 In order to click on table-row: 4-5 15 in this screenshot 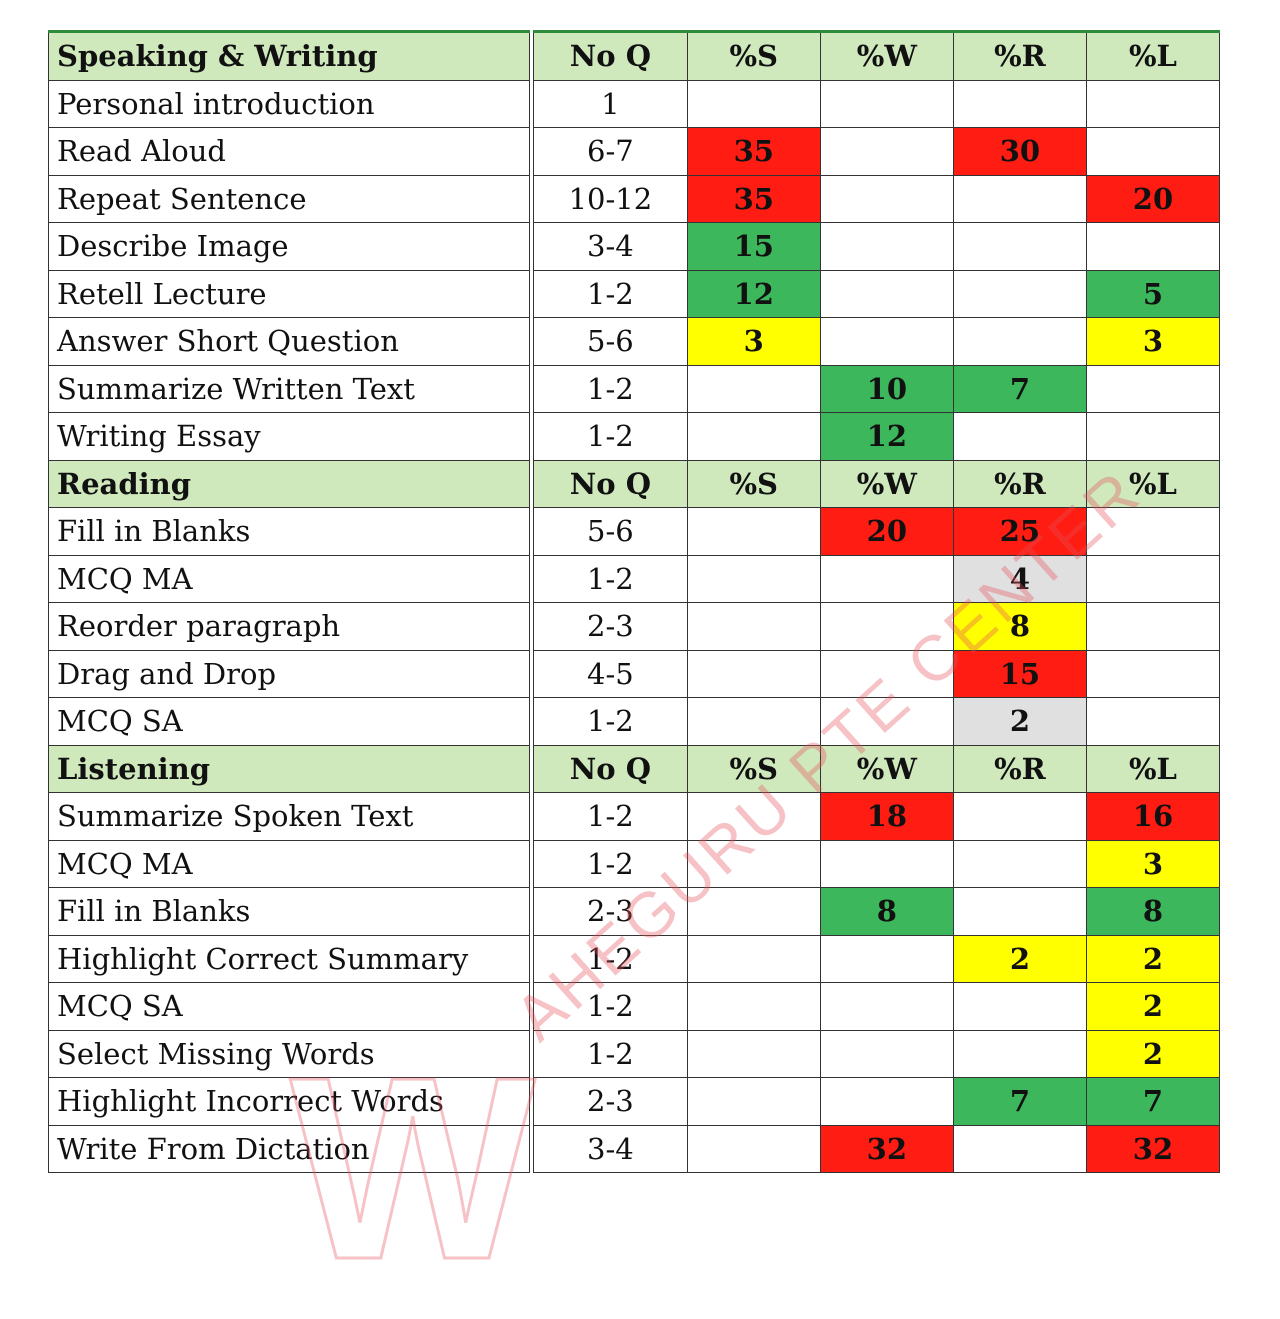, I will do `click(877, 673)`.